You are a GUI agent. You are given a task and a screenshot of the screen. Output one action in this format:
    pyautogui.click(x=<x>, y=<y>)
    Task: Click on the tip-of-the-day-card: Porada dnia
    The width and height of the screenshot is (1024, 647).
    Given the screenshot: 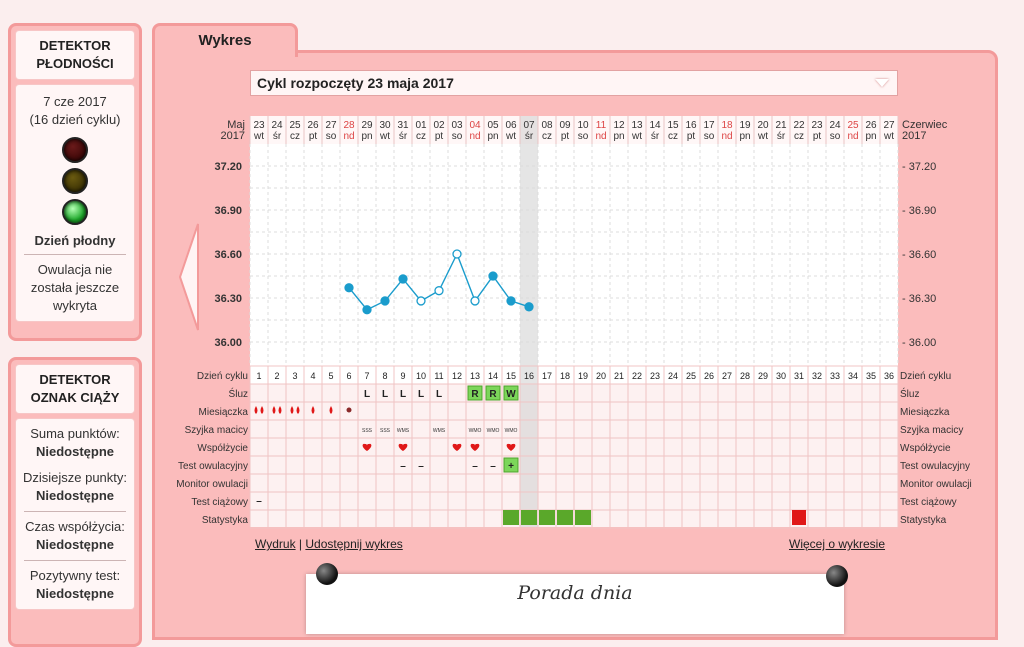 What is the action you would take?
    pyautogui.click(x=575, y=604)
    